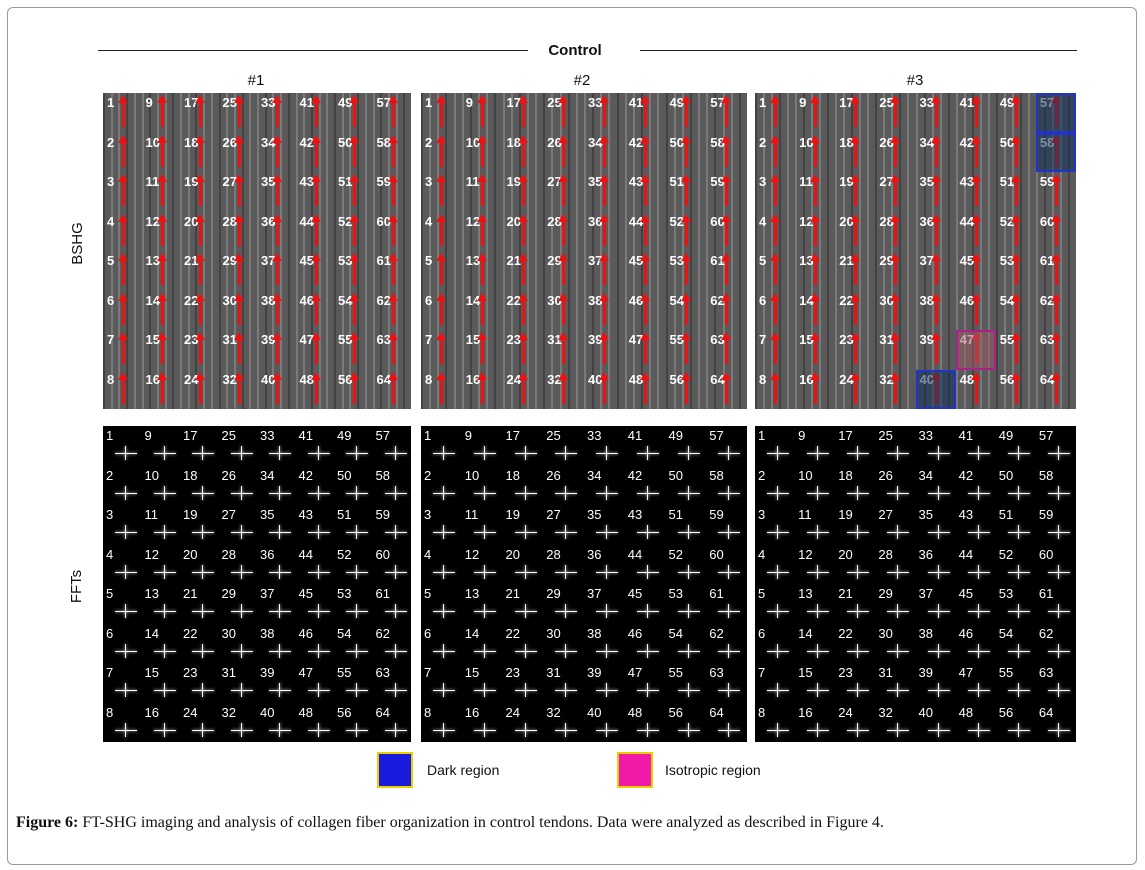  What do you see at coordinates (1056, 192) in the screenshot?
I see `bshg-cell-59: 59` at bounding box center [1056, 192].